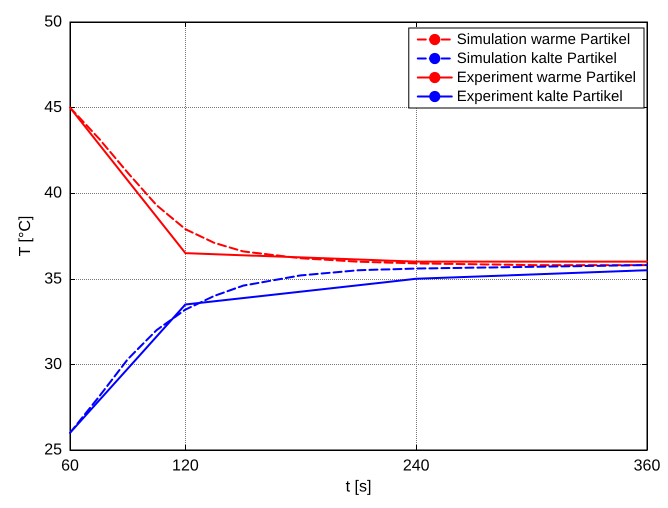 Image resolution: width=668 pixels, height=508 pixels. Describe the element at coordinates (53, 22) in the screenshot. I see `y-tick-label: 50` at that location.